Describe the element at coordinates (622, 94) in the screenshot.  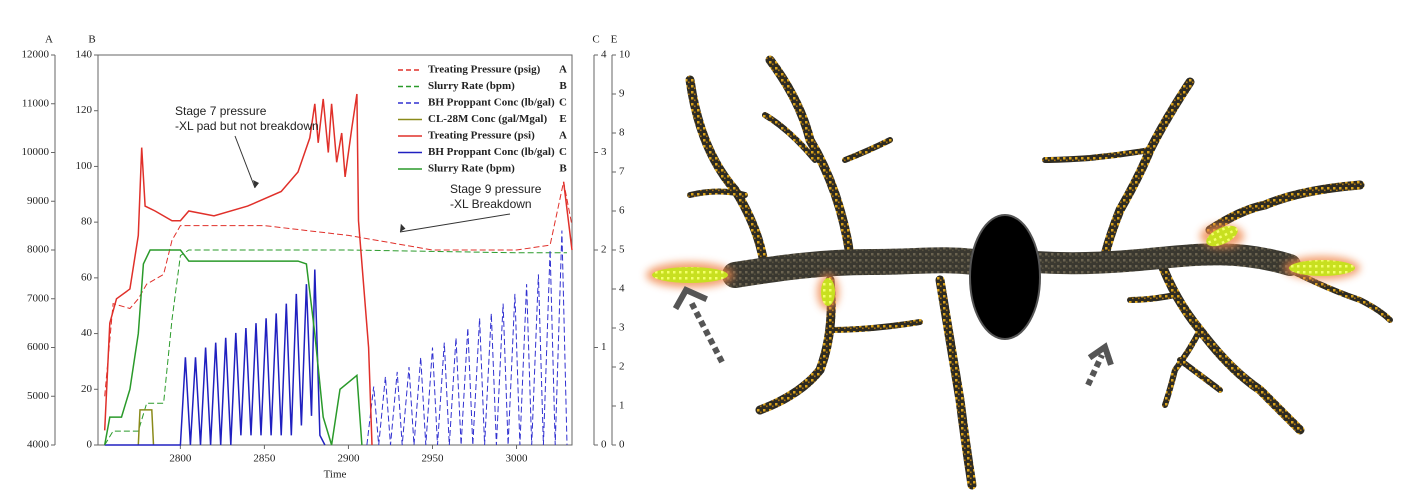
I see `y-tick-label: 9` at that location.